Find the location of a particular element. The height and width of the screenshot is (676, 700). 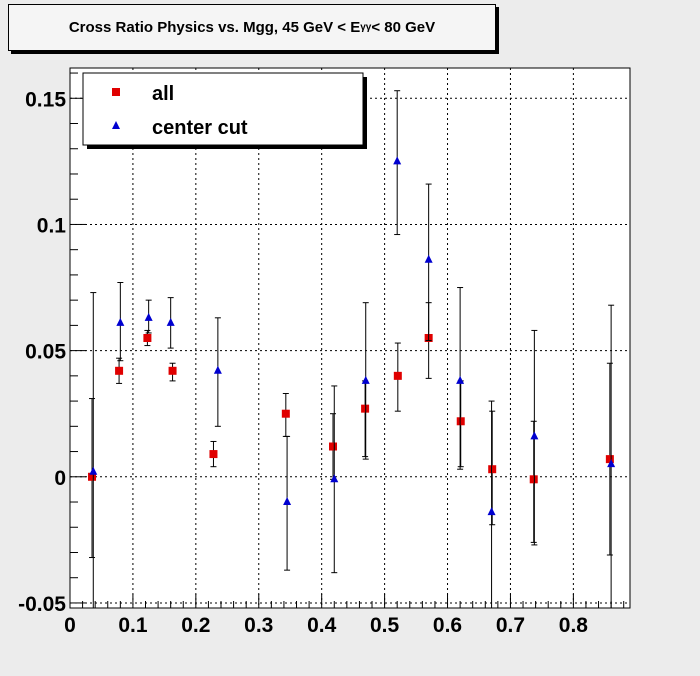

legend-marker-center-cut is located at coordinates (116, 125).